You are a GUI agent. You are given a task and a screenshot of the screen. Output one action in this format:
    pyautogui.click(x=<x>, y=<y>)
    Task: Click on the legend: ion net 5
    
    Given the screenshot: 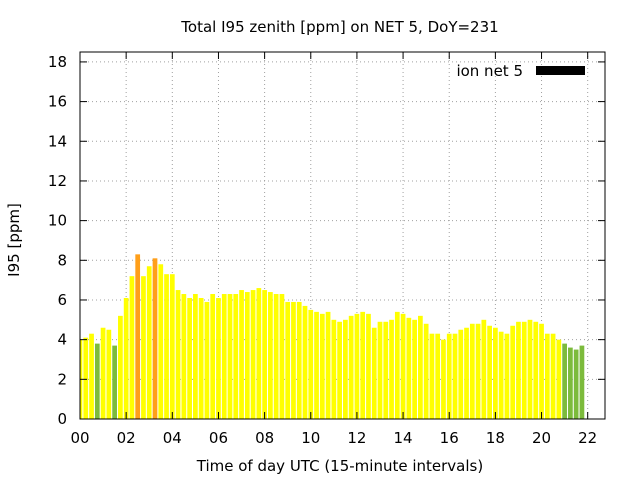 What is the action you would take?
    pyautogui.click(x=520, y=71)
    